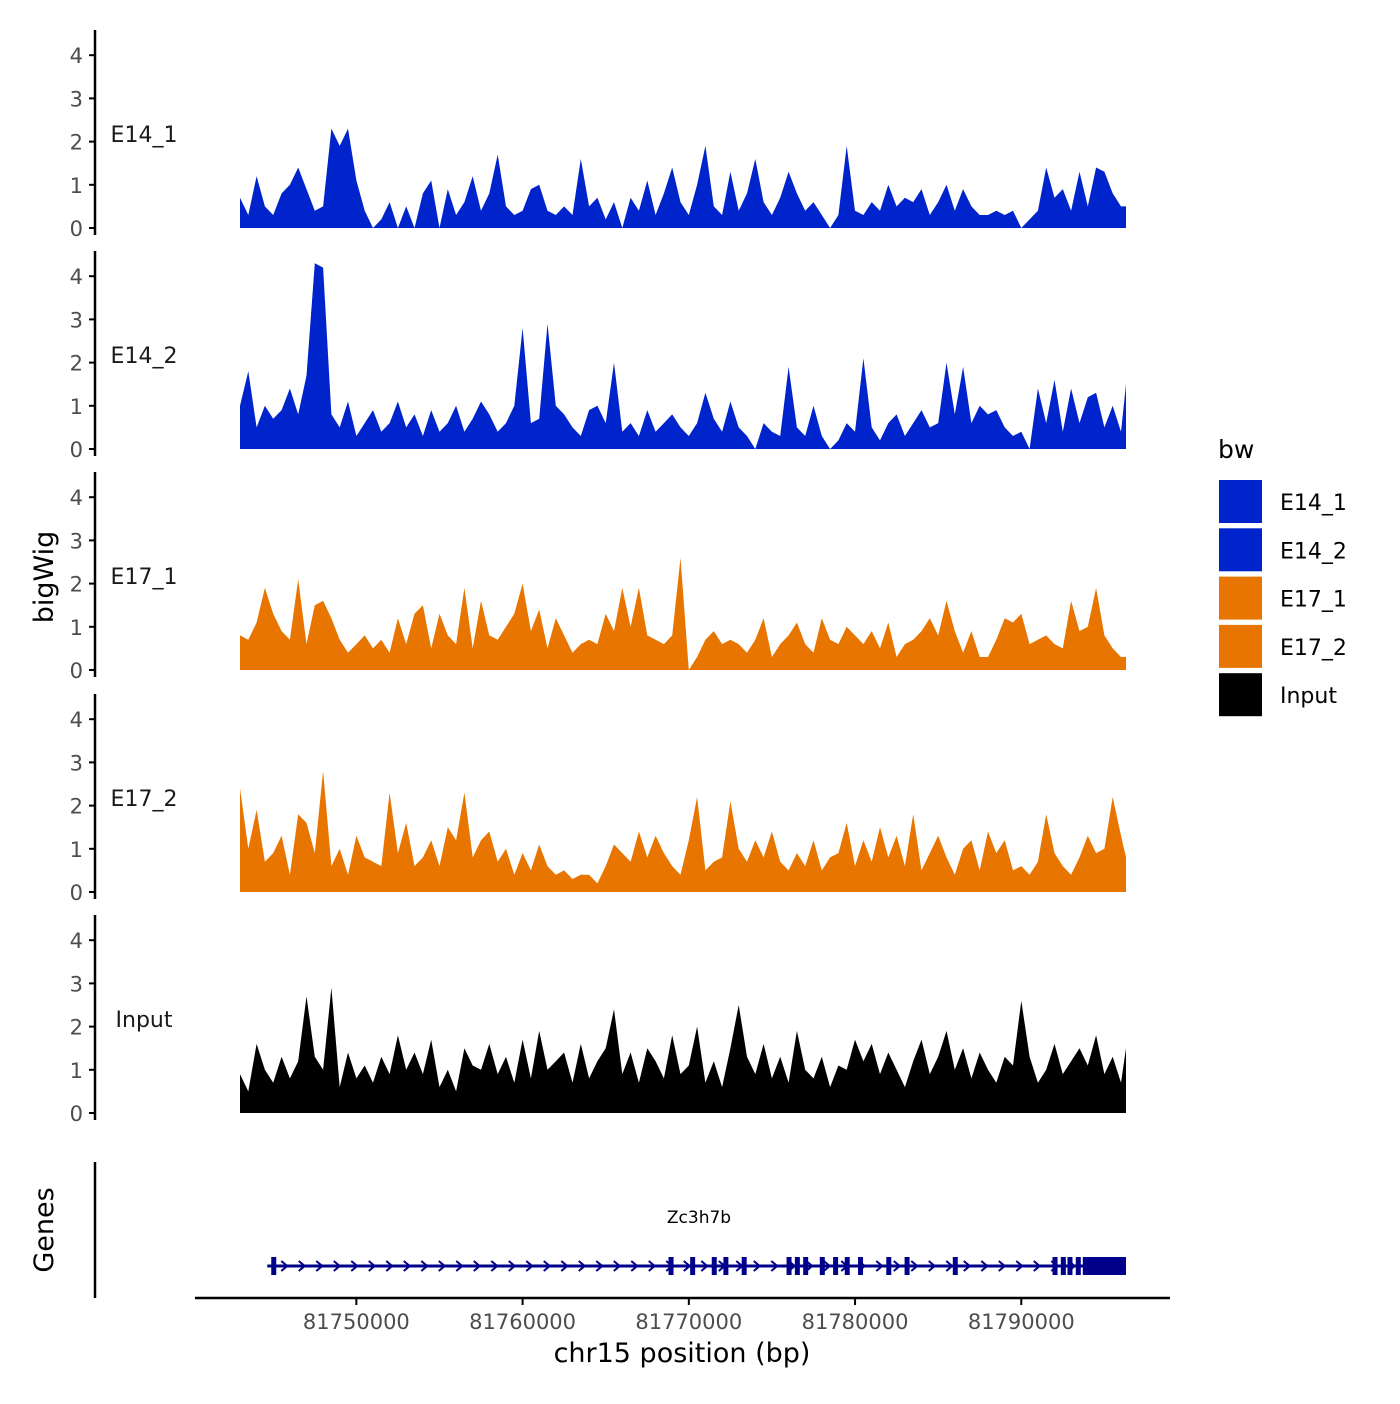 The image size is (1400, 1404). What do you see at coordinates (1313, 648) in the screenshot?
I see `legend-label: E17_2` at bounding box center [1313, 648].